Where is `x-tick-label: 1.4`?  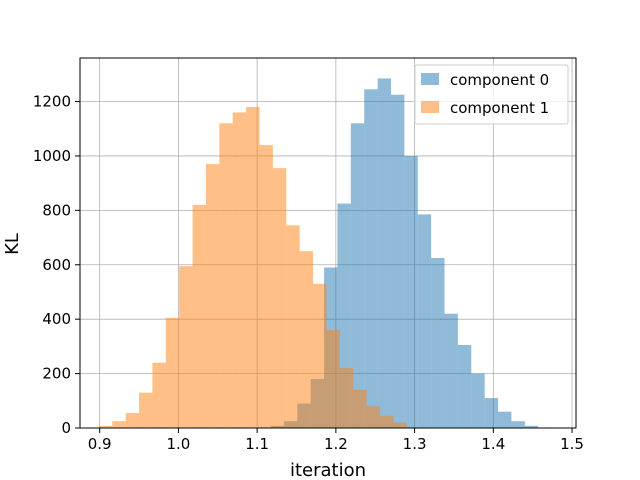
x-tick-label: 1.4 is located at coordinates (493, 444).